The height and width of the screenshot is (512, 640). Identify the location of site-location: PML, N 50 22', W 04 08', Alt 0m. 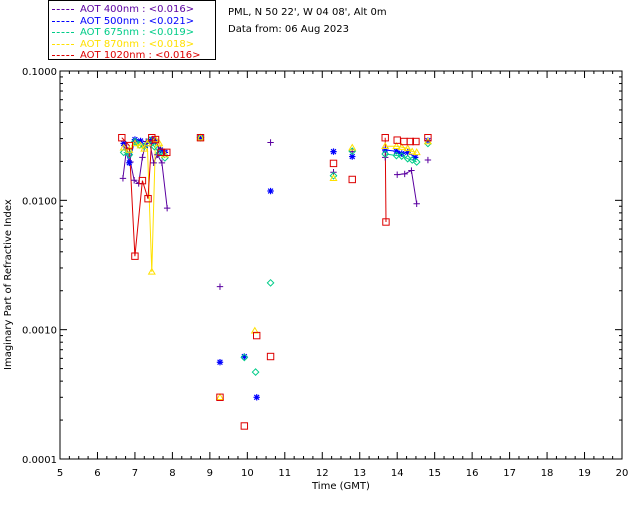
(307, 12).